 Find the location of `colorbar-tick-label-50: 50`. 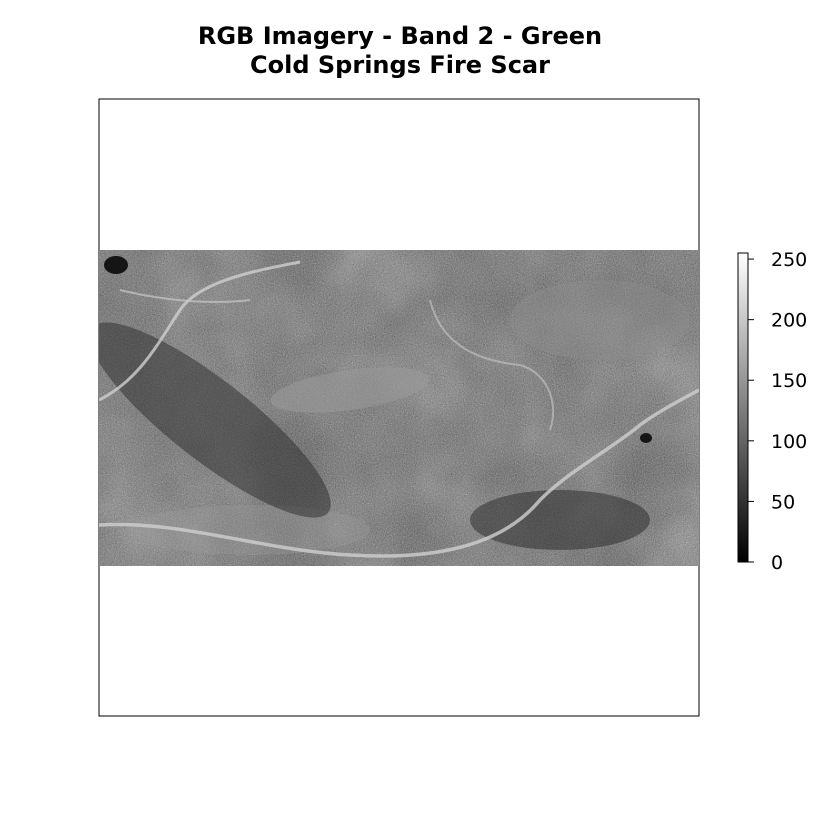

colorbar-tick-label-50: 50 is located at coordinates (783, 502).